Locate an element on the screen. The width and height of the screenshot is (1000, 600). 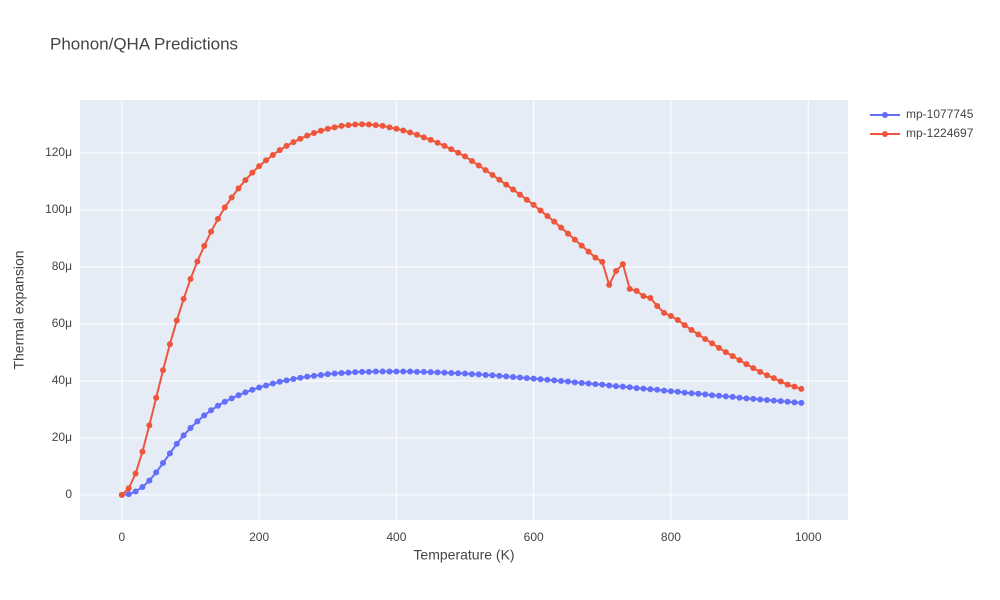
x-tick-label: 0 is located at coordinates (122, 537).